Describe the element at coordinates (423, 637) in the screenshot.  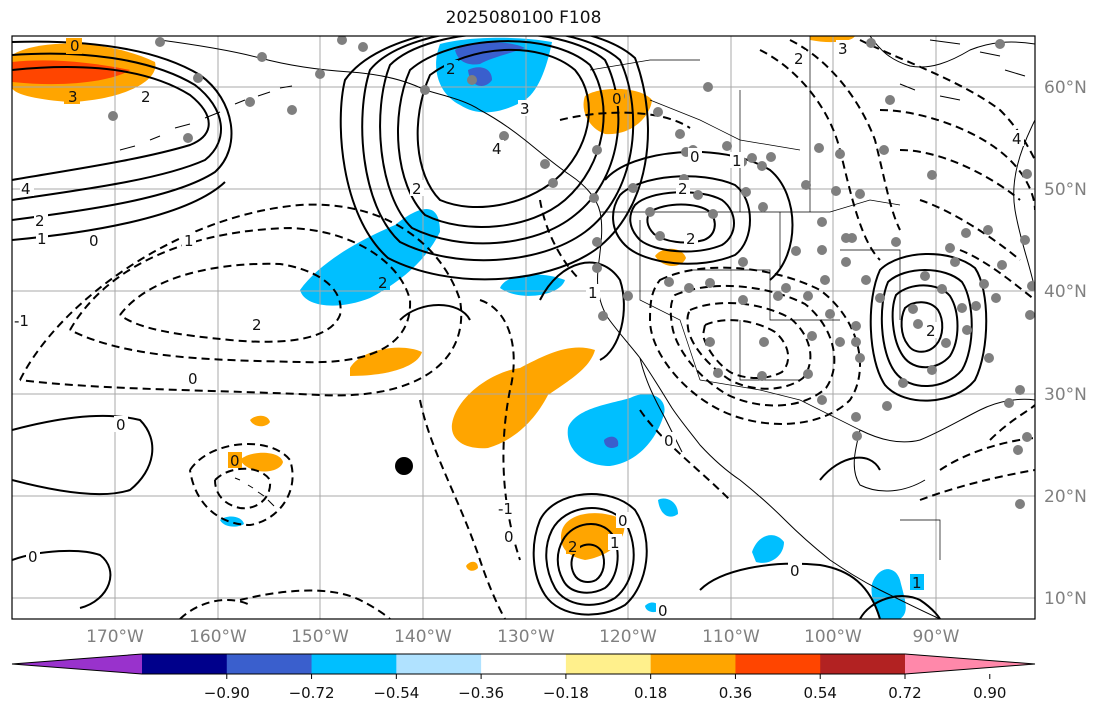
I see `lon-label: 140°W` at that location.